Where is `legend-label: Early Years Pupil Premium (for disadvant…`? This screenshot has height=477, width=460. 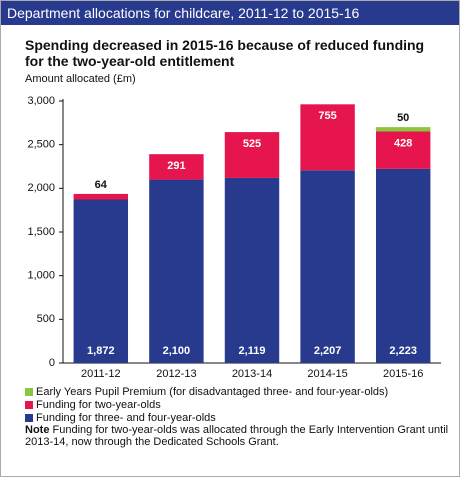 legend-label: Early Years Pupil Premium (for disadvant… is located at coordinates (212, 391).